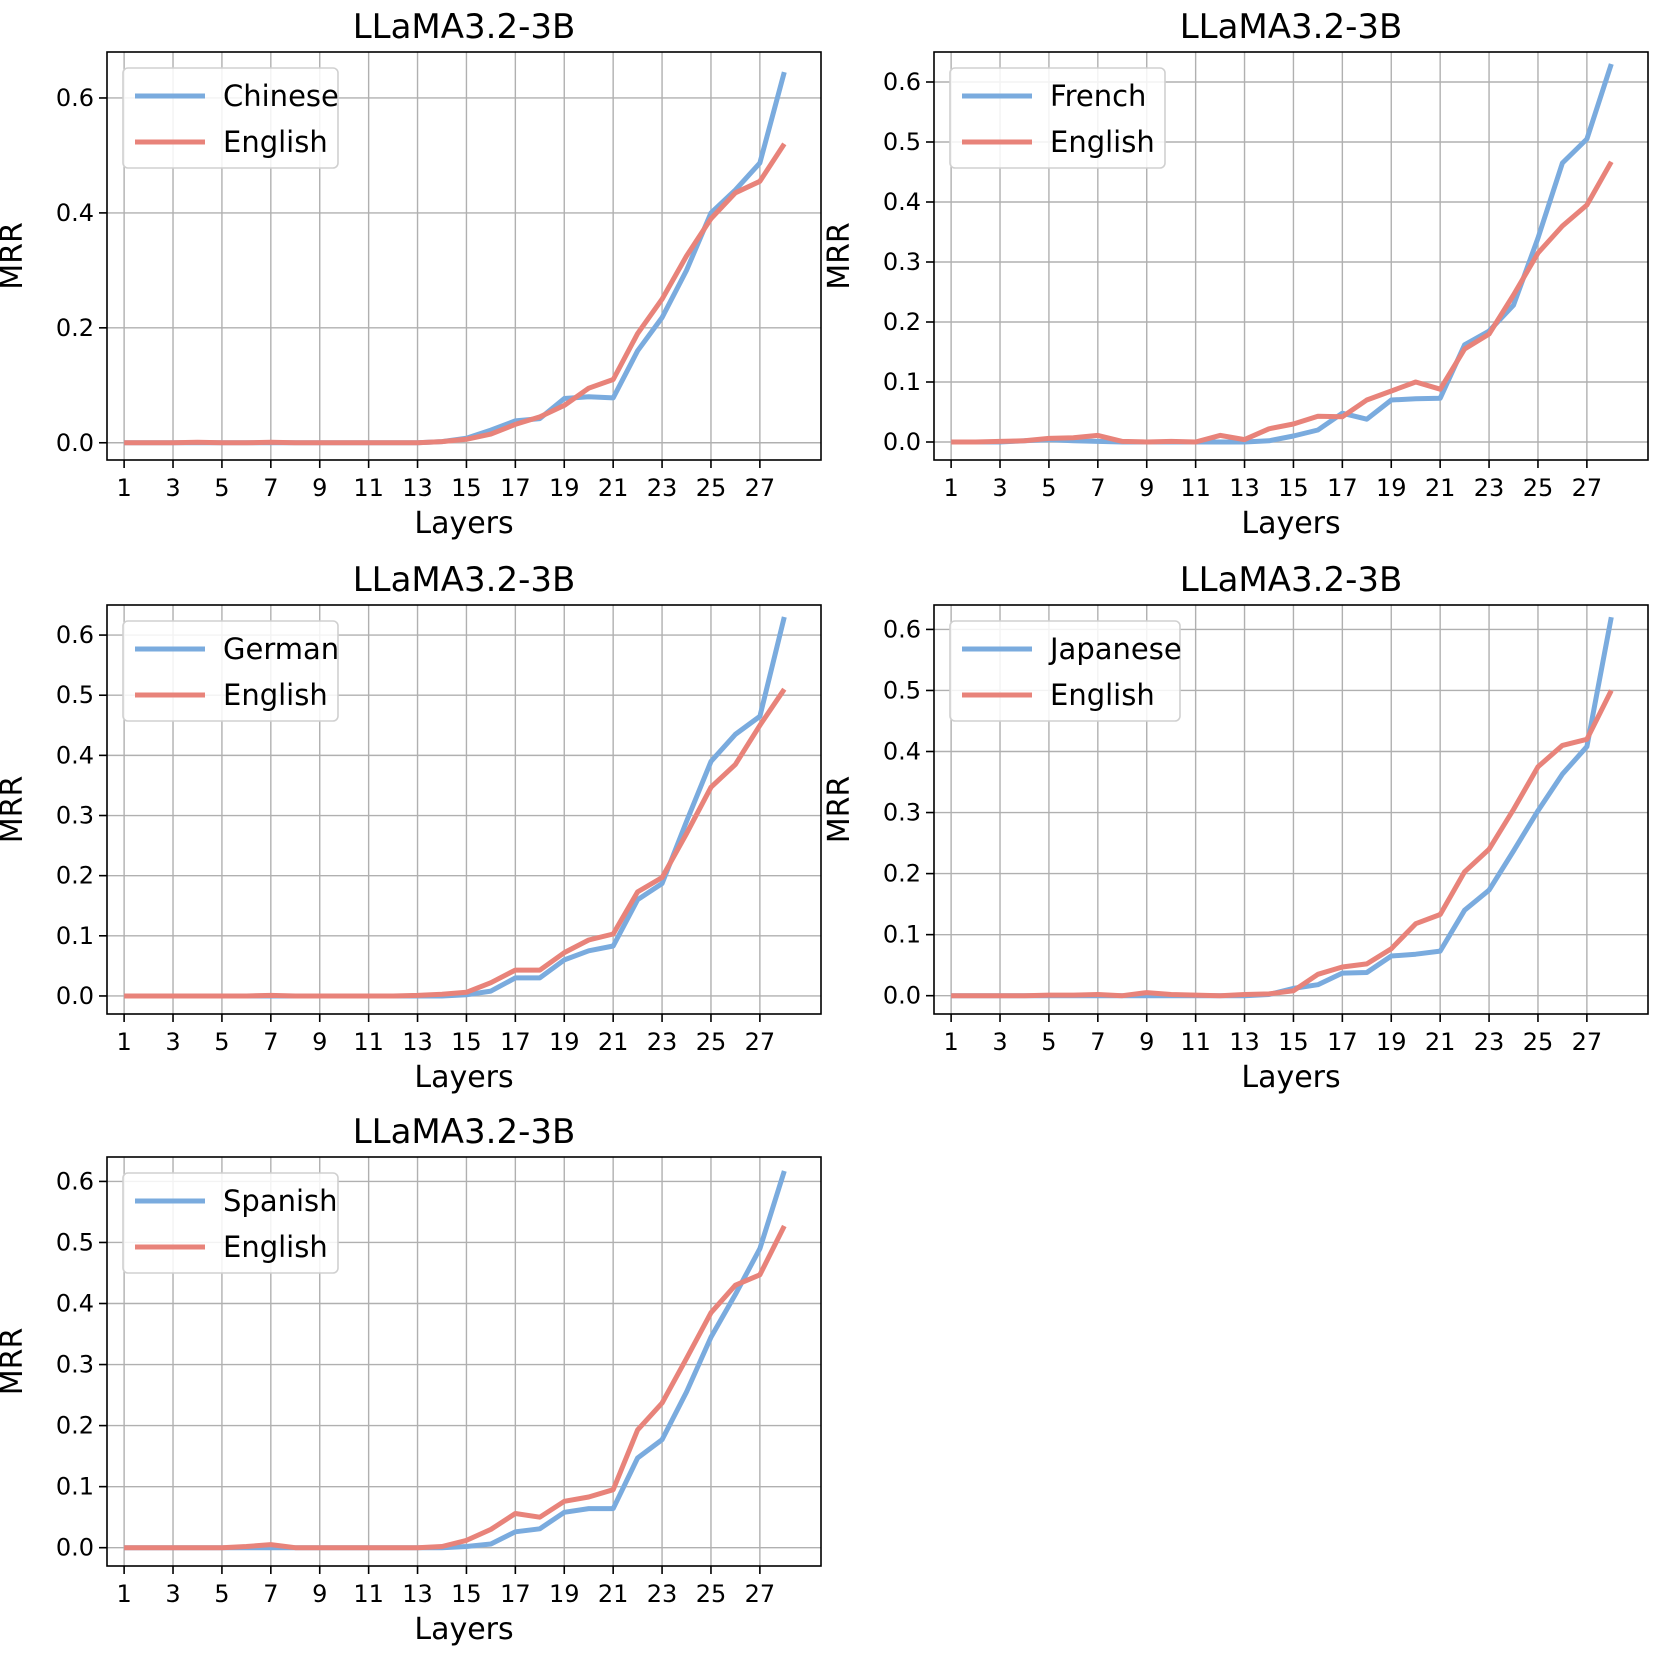 This screenshot has width=1661, height=1655. Describe the element at coordinates (230, 1223) in the screenshot. I see `legend: Spanish English` at that location.